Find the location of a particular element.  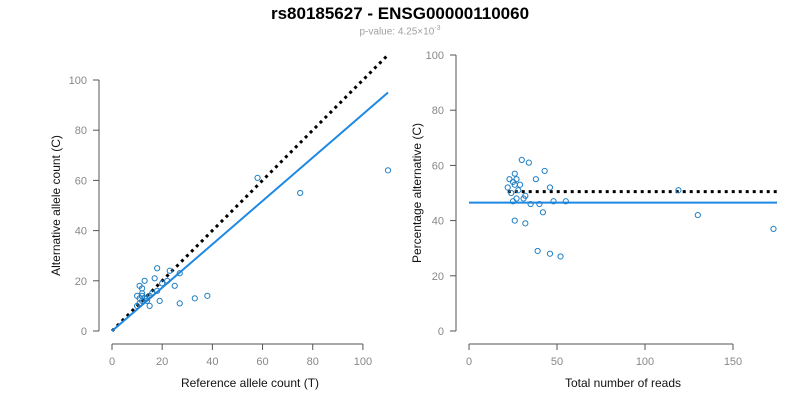

right-y-tick-label: 20 is located at coordinates (438, 277).